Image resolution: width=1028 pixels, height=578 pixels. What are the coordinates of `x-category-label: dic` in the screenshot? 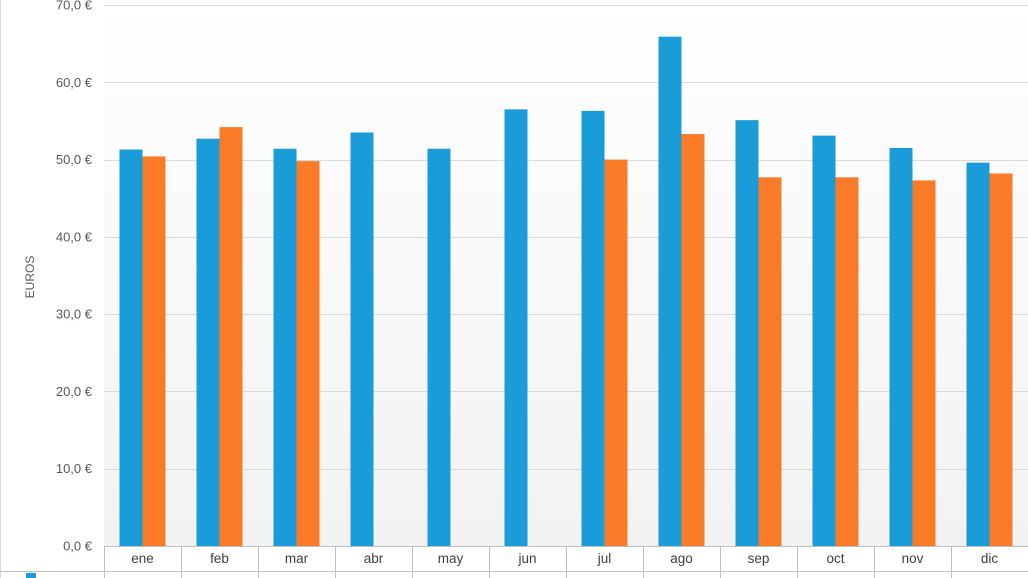 It's located at (990, 558).